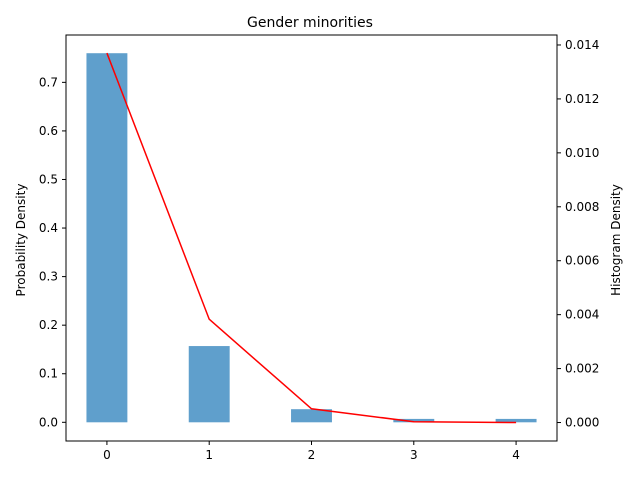 This screenshot has height=480, width=640. Describe the element at coordinates (414, 455) in the screenshot. I see `x-tick-label: 3` at that location.